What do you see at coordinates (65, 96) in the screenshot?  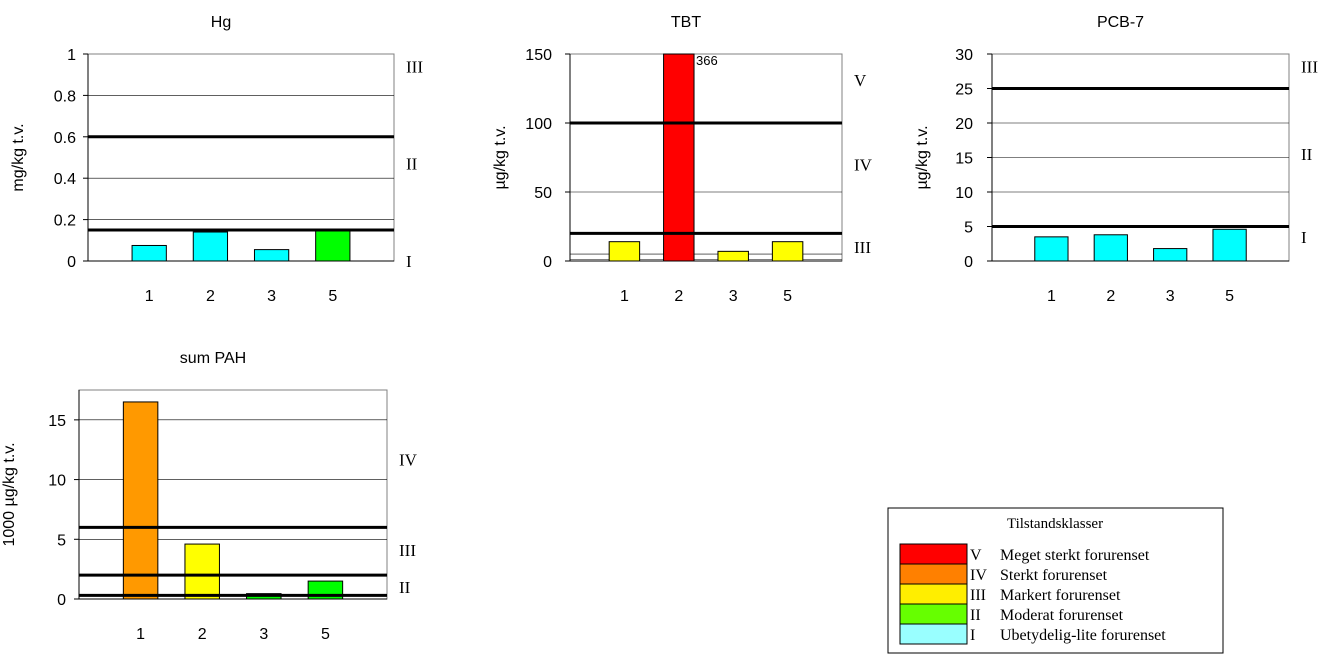 I see `y-tick-label: 0.8` at bounding box center [65, 96].